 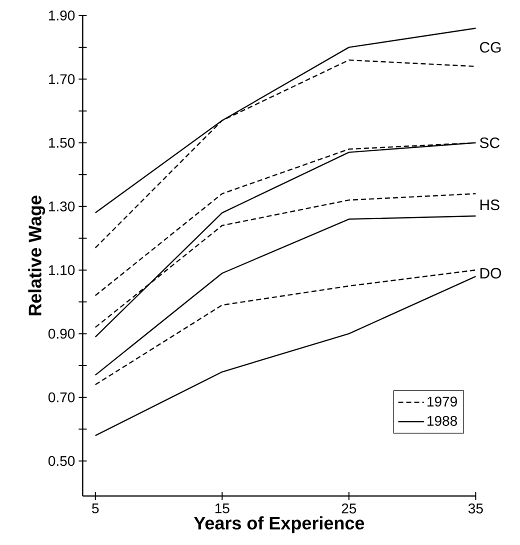 What do you see at coordinates (61, 333) in the screenshot?
I see `y-tick-label: 0.90` at bounding box center [61, 333].